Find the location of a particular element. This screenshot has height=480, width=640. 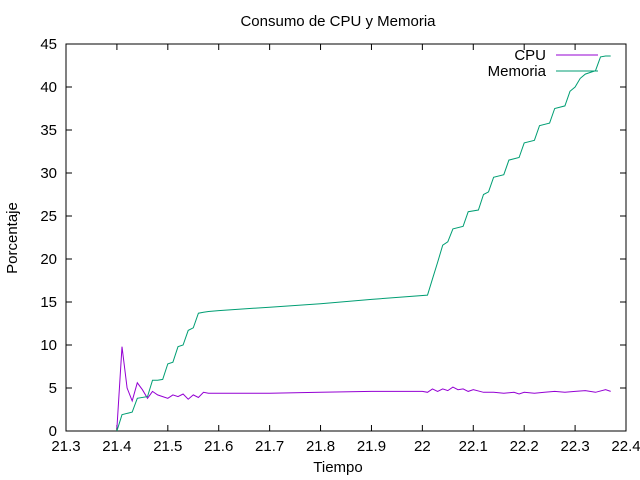

y-tick-label: 15 is located at coordinates (48, 302).